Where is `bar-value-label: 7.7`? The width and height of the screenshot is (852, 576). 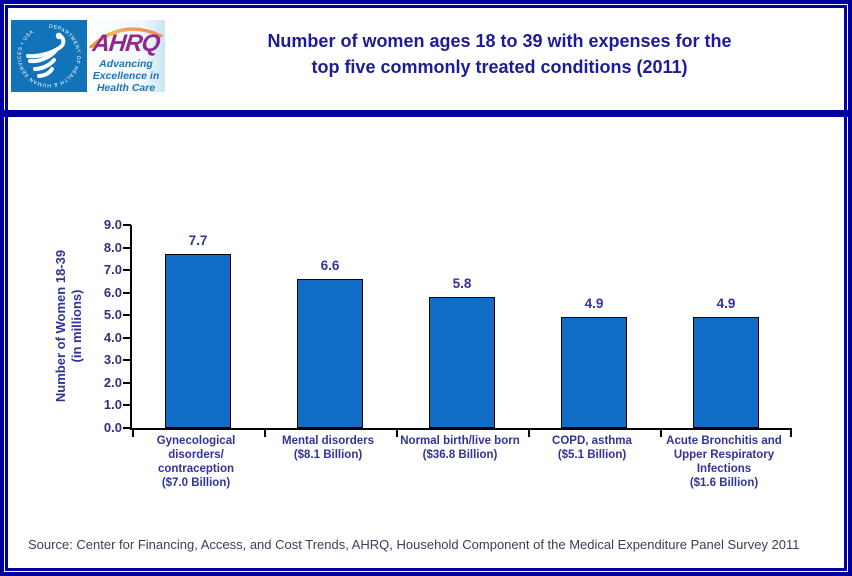 bar-value-label: 7.7 is located at coordinates (198, 240).